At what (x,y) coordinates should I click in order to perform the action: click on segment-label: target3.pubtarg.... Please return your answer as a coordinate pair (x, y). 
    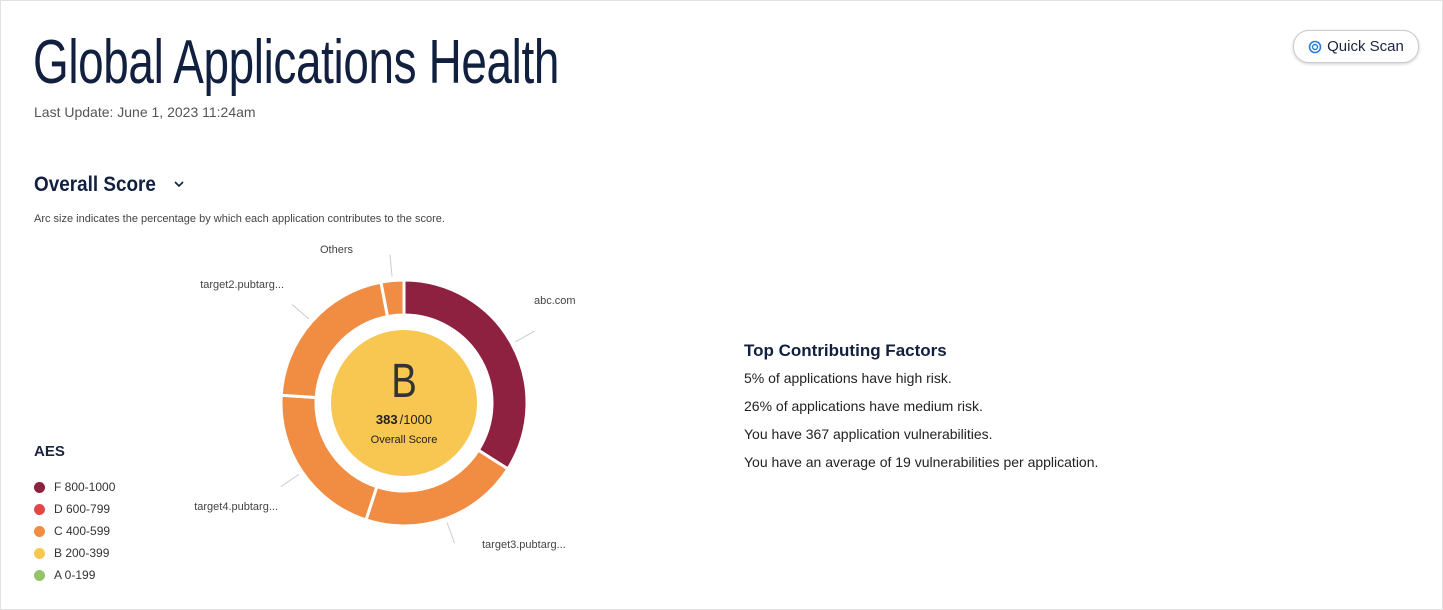
    Looking at the image, I should click on (524, 545).